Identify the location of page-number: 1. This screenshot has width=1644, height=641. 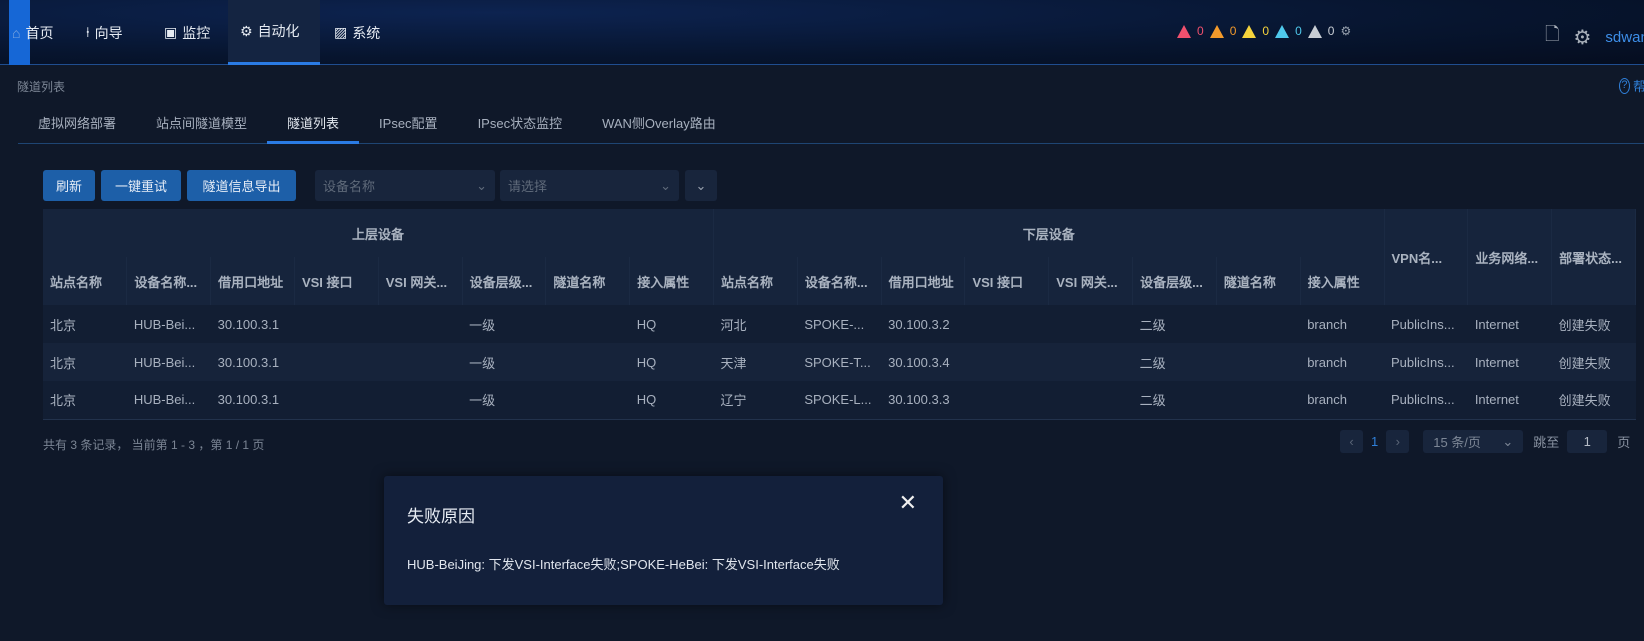
(1375, 441).